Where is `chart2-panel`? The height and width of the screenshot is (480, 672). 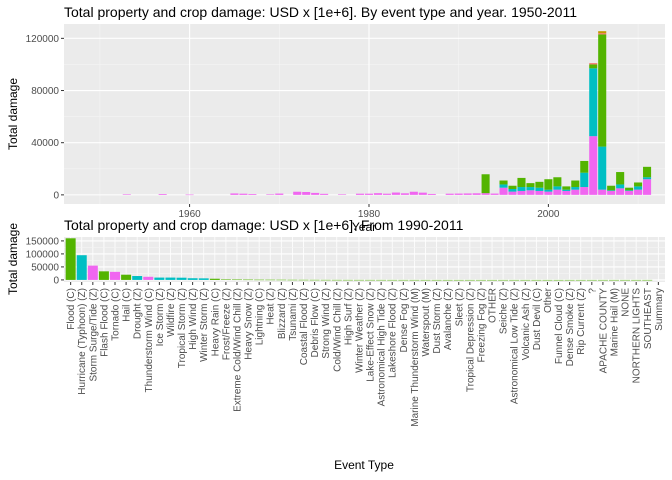
chart2-panel is located at coordinates (364, 259).